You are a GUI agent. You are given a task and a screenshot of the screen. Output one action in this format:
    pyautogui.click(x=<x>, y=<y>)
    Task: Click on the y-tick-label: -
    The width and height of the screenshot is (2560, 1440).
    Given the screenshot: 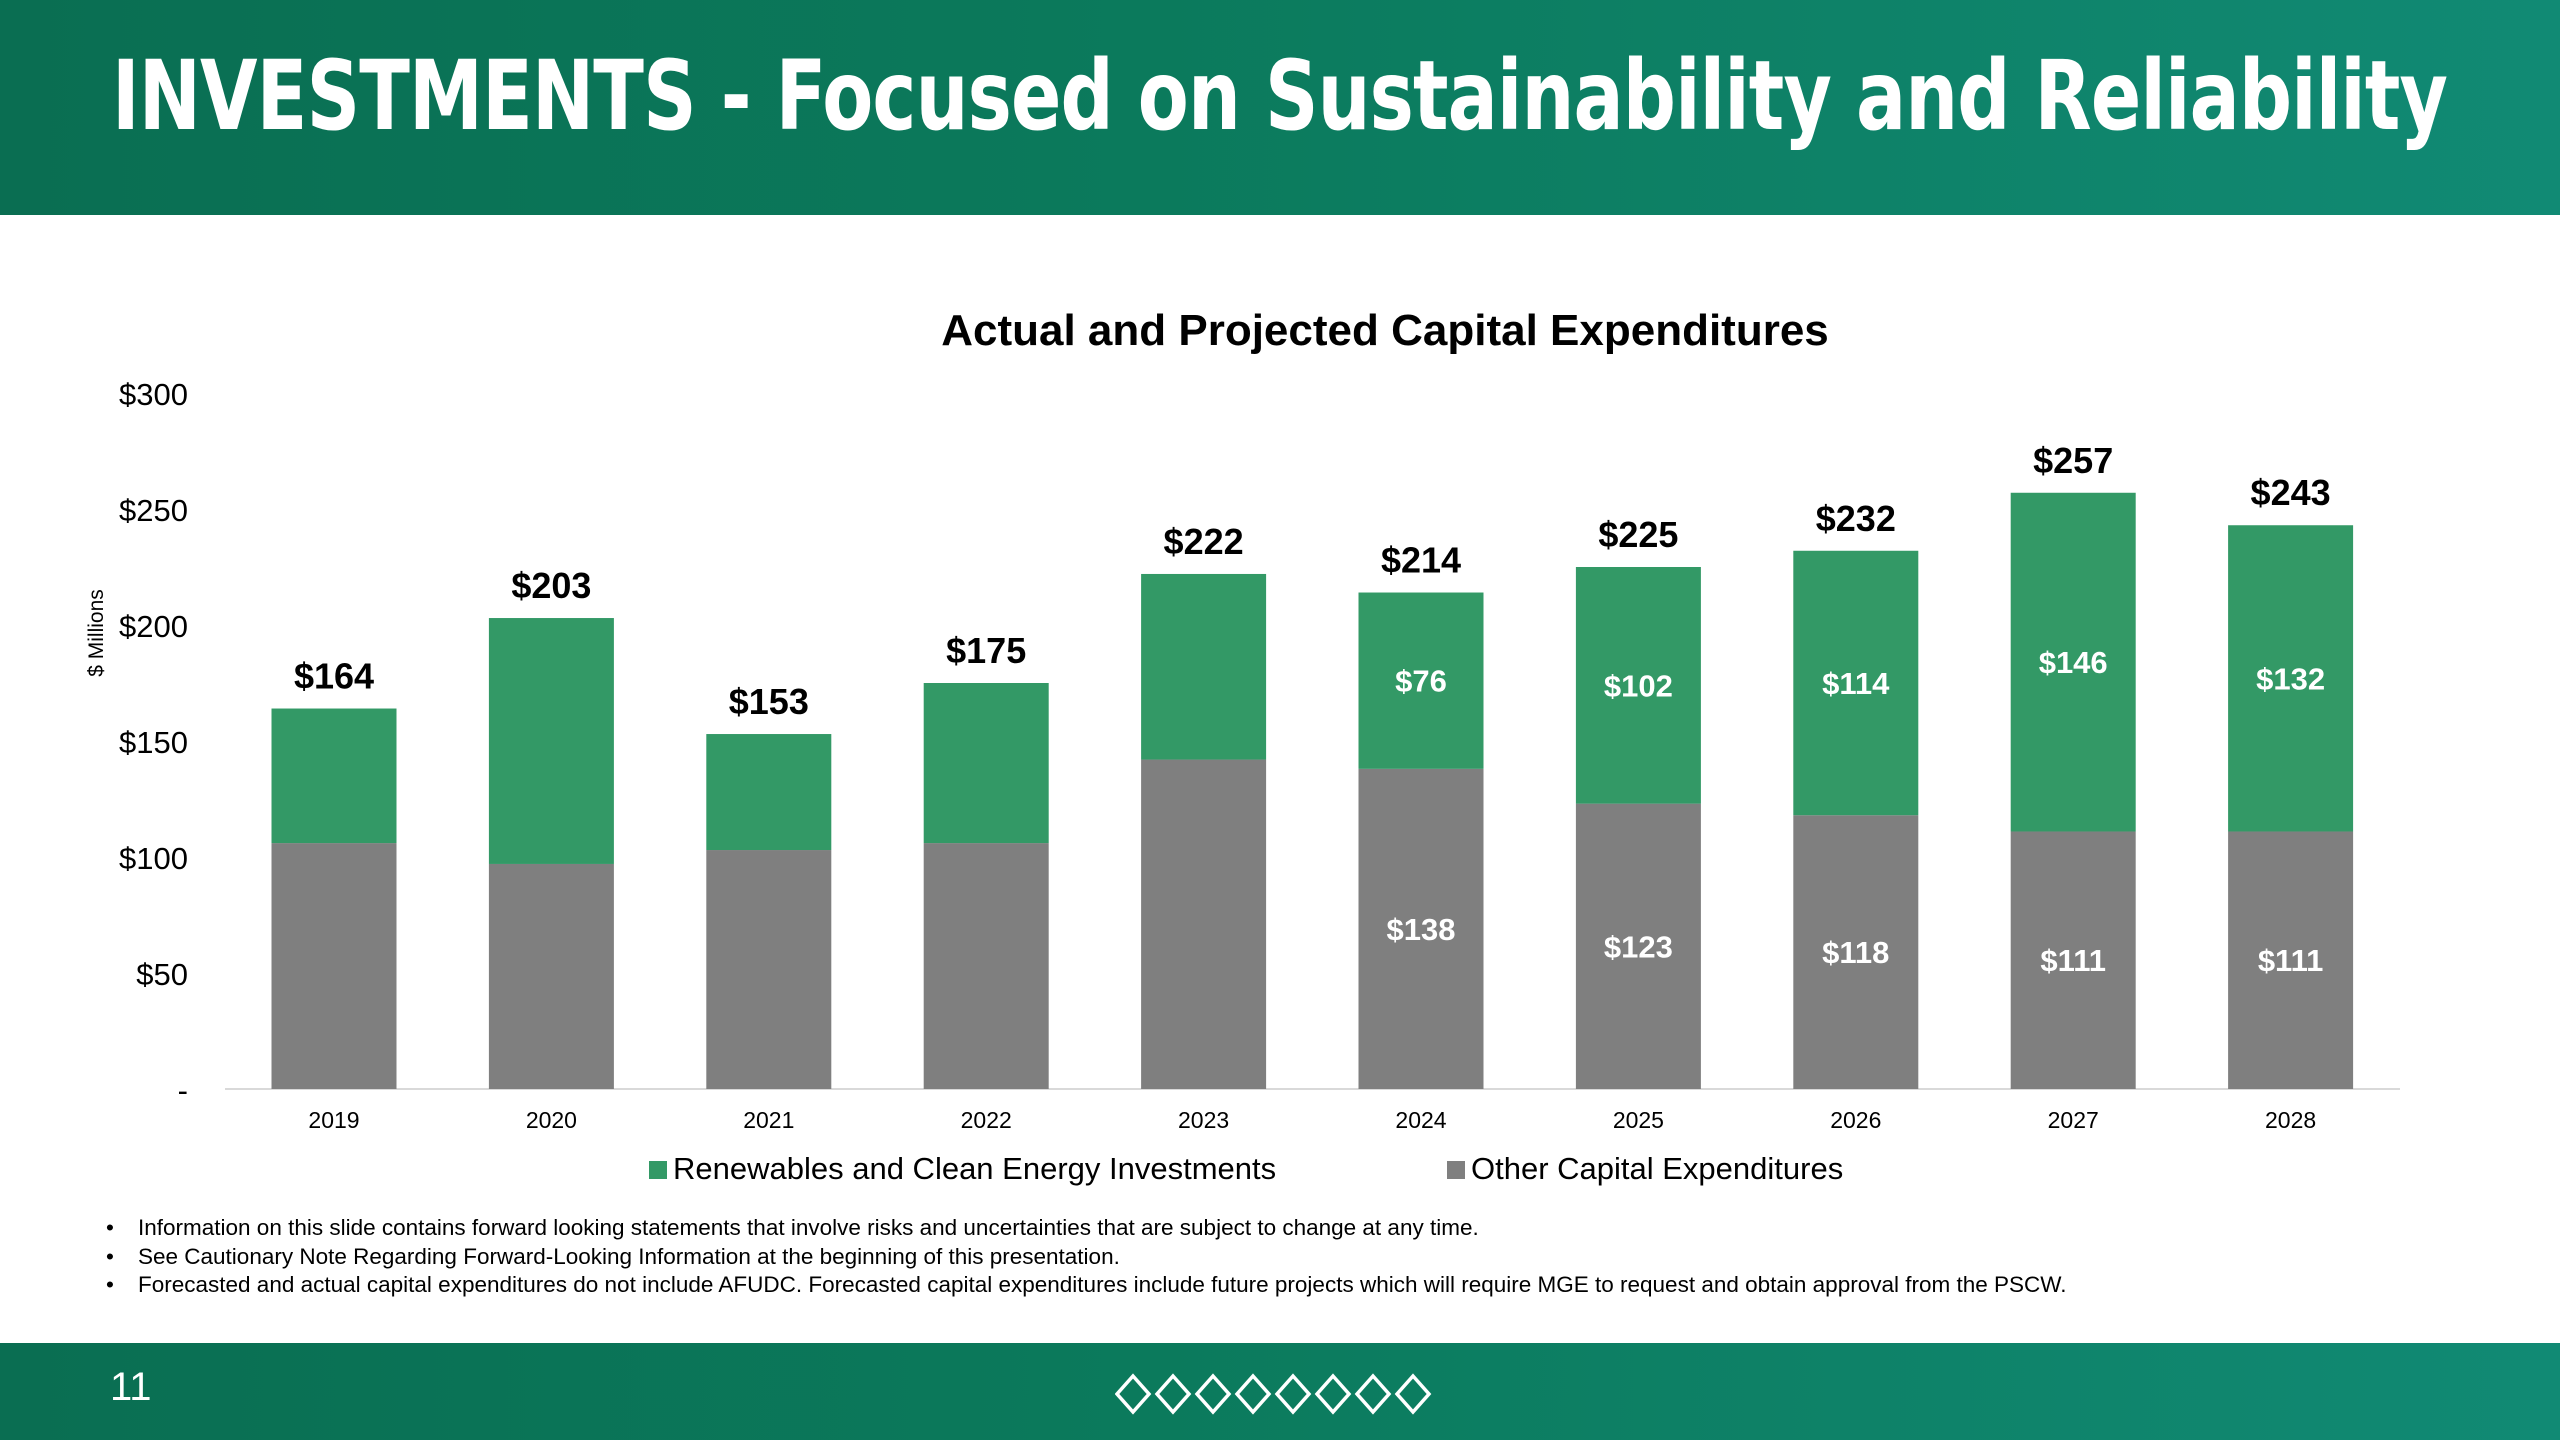 What is the action you would take?
    pyautogui.click(x=183, y=1090)
    